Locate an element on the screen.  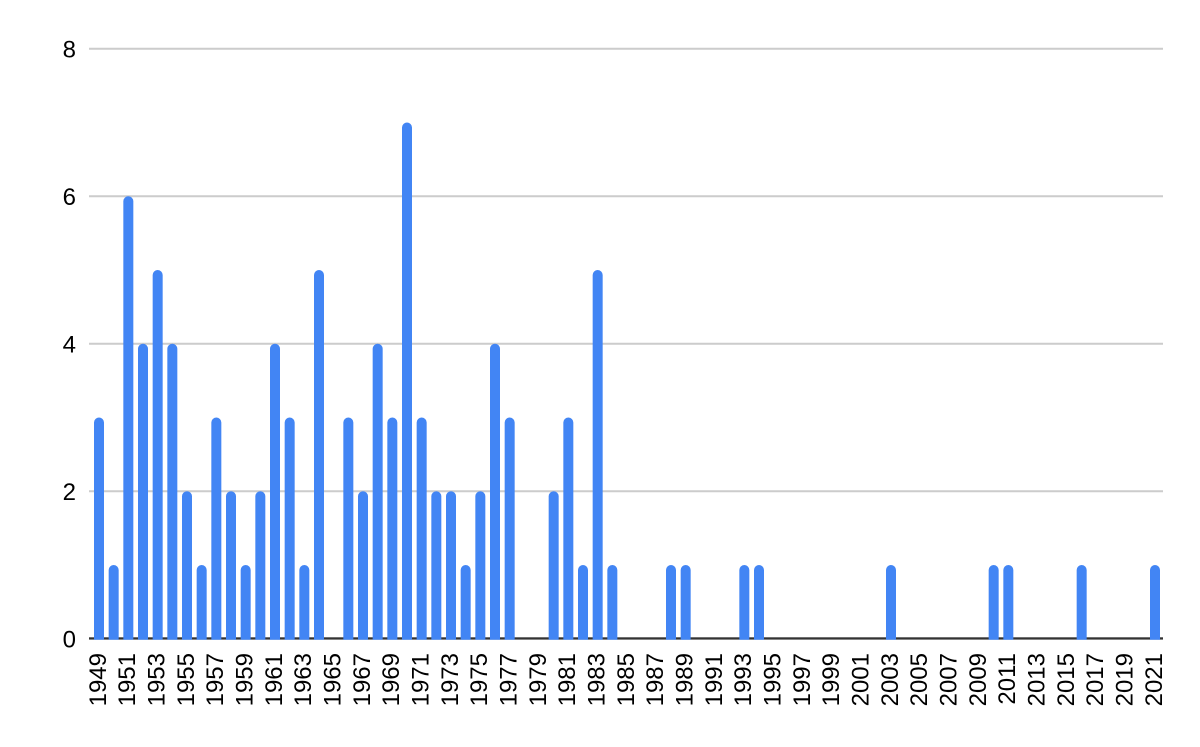
svg-text: 0 is located at coordinates (69, 639).